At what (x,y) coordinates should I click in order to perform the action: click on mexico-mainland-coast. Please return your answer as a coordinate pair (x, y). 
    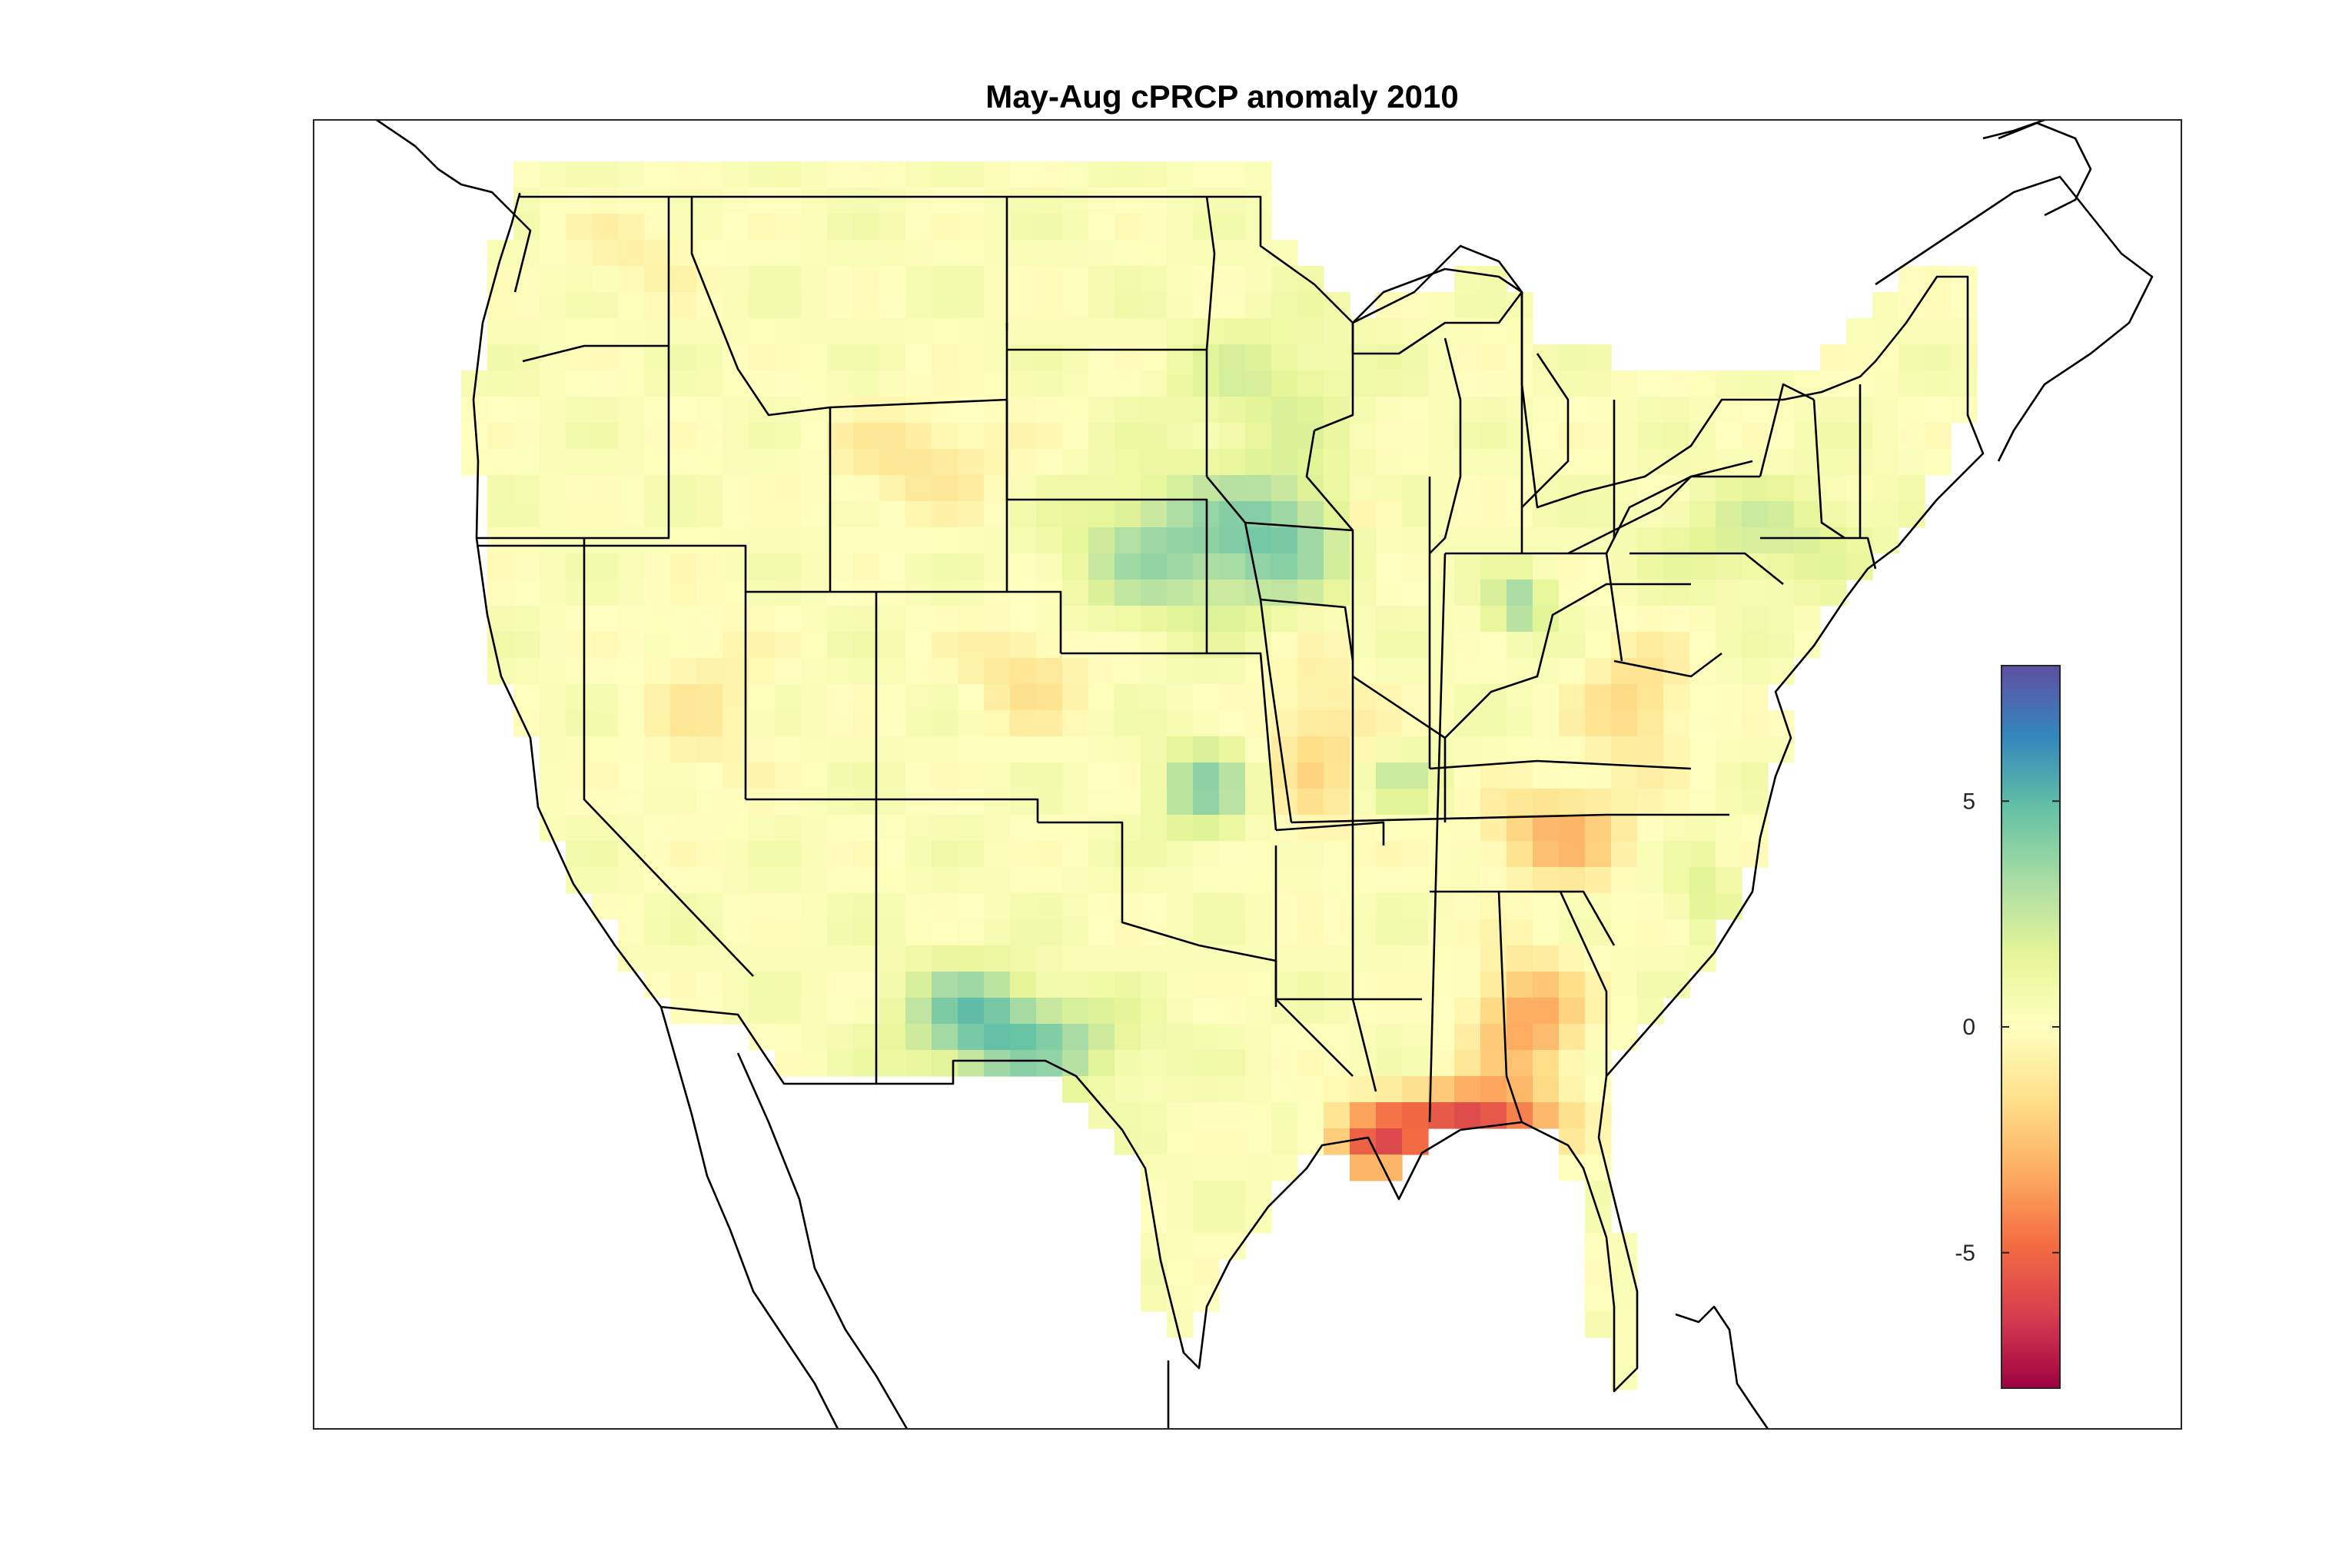
    Looking at the image, I should click on (823, 1240).